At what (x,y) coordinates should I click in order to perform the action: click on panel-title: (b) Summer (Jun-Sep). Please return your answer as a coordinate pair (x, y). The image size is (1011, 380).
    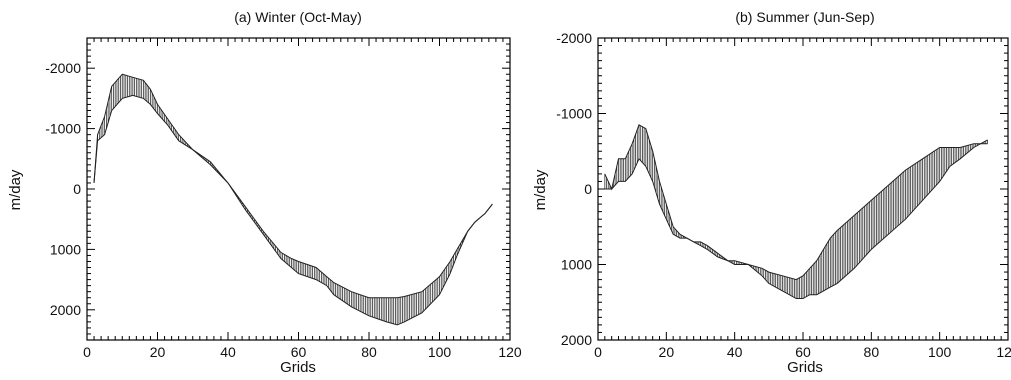
    Looking at the image, I should click on (804, 17).